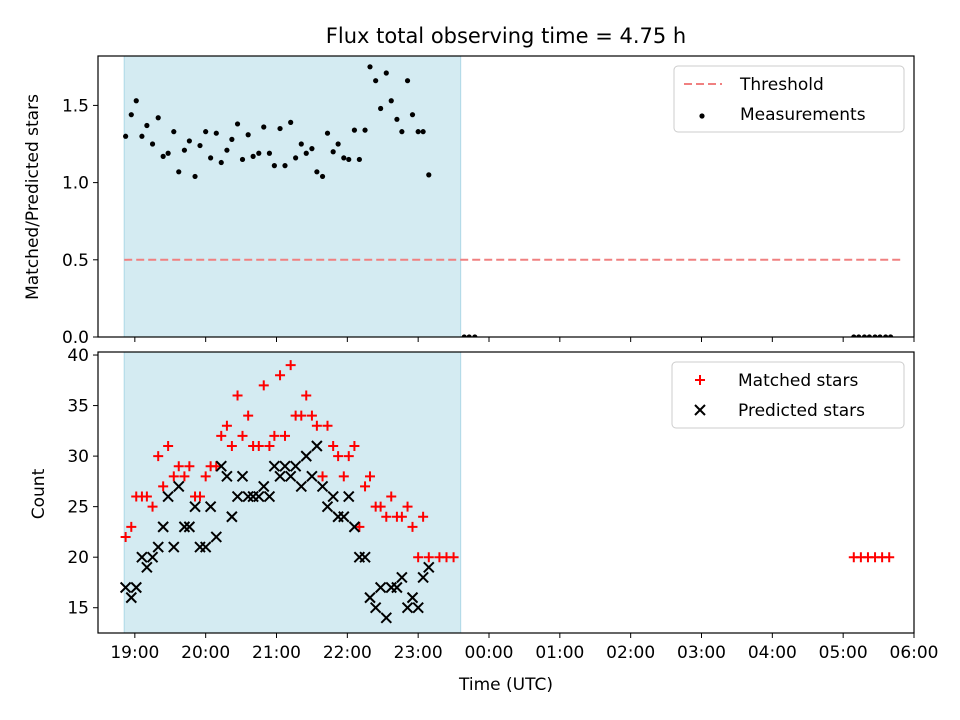  Describe the element at coordinates (276, 653) in the screenshot. I see `x-tick-label: 21:00` at that location.